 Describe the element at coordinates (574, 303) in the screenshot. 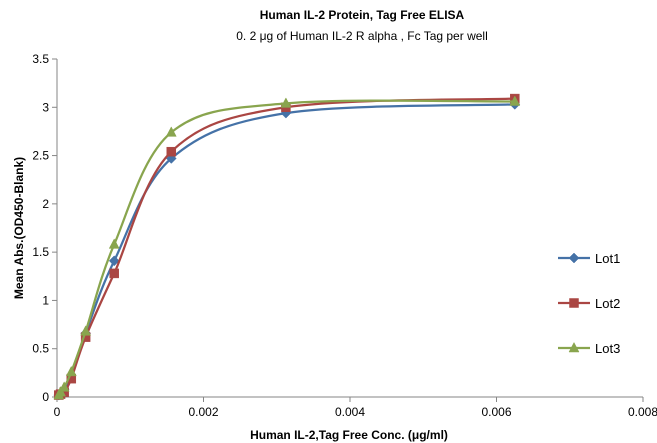

I see `legend-marker-lot2` at that location.